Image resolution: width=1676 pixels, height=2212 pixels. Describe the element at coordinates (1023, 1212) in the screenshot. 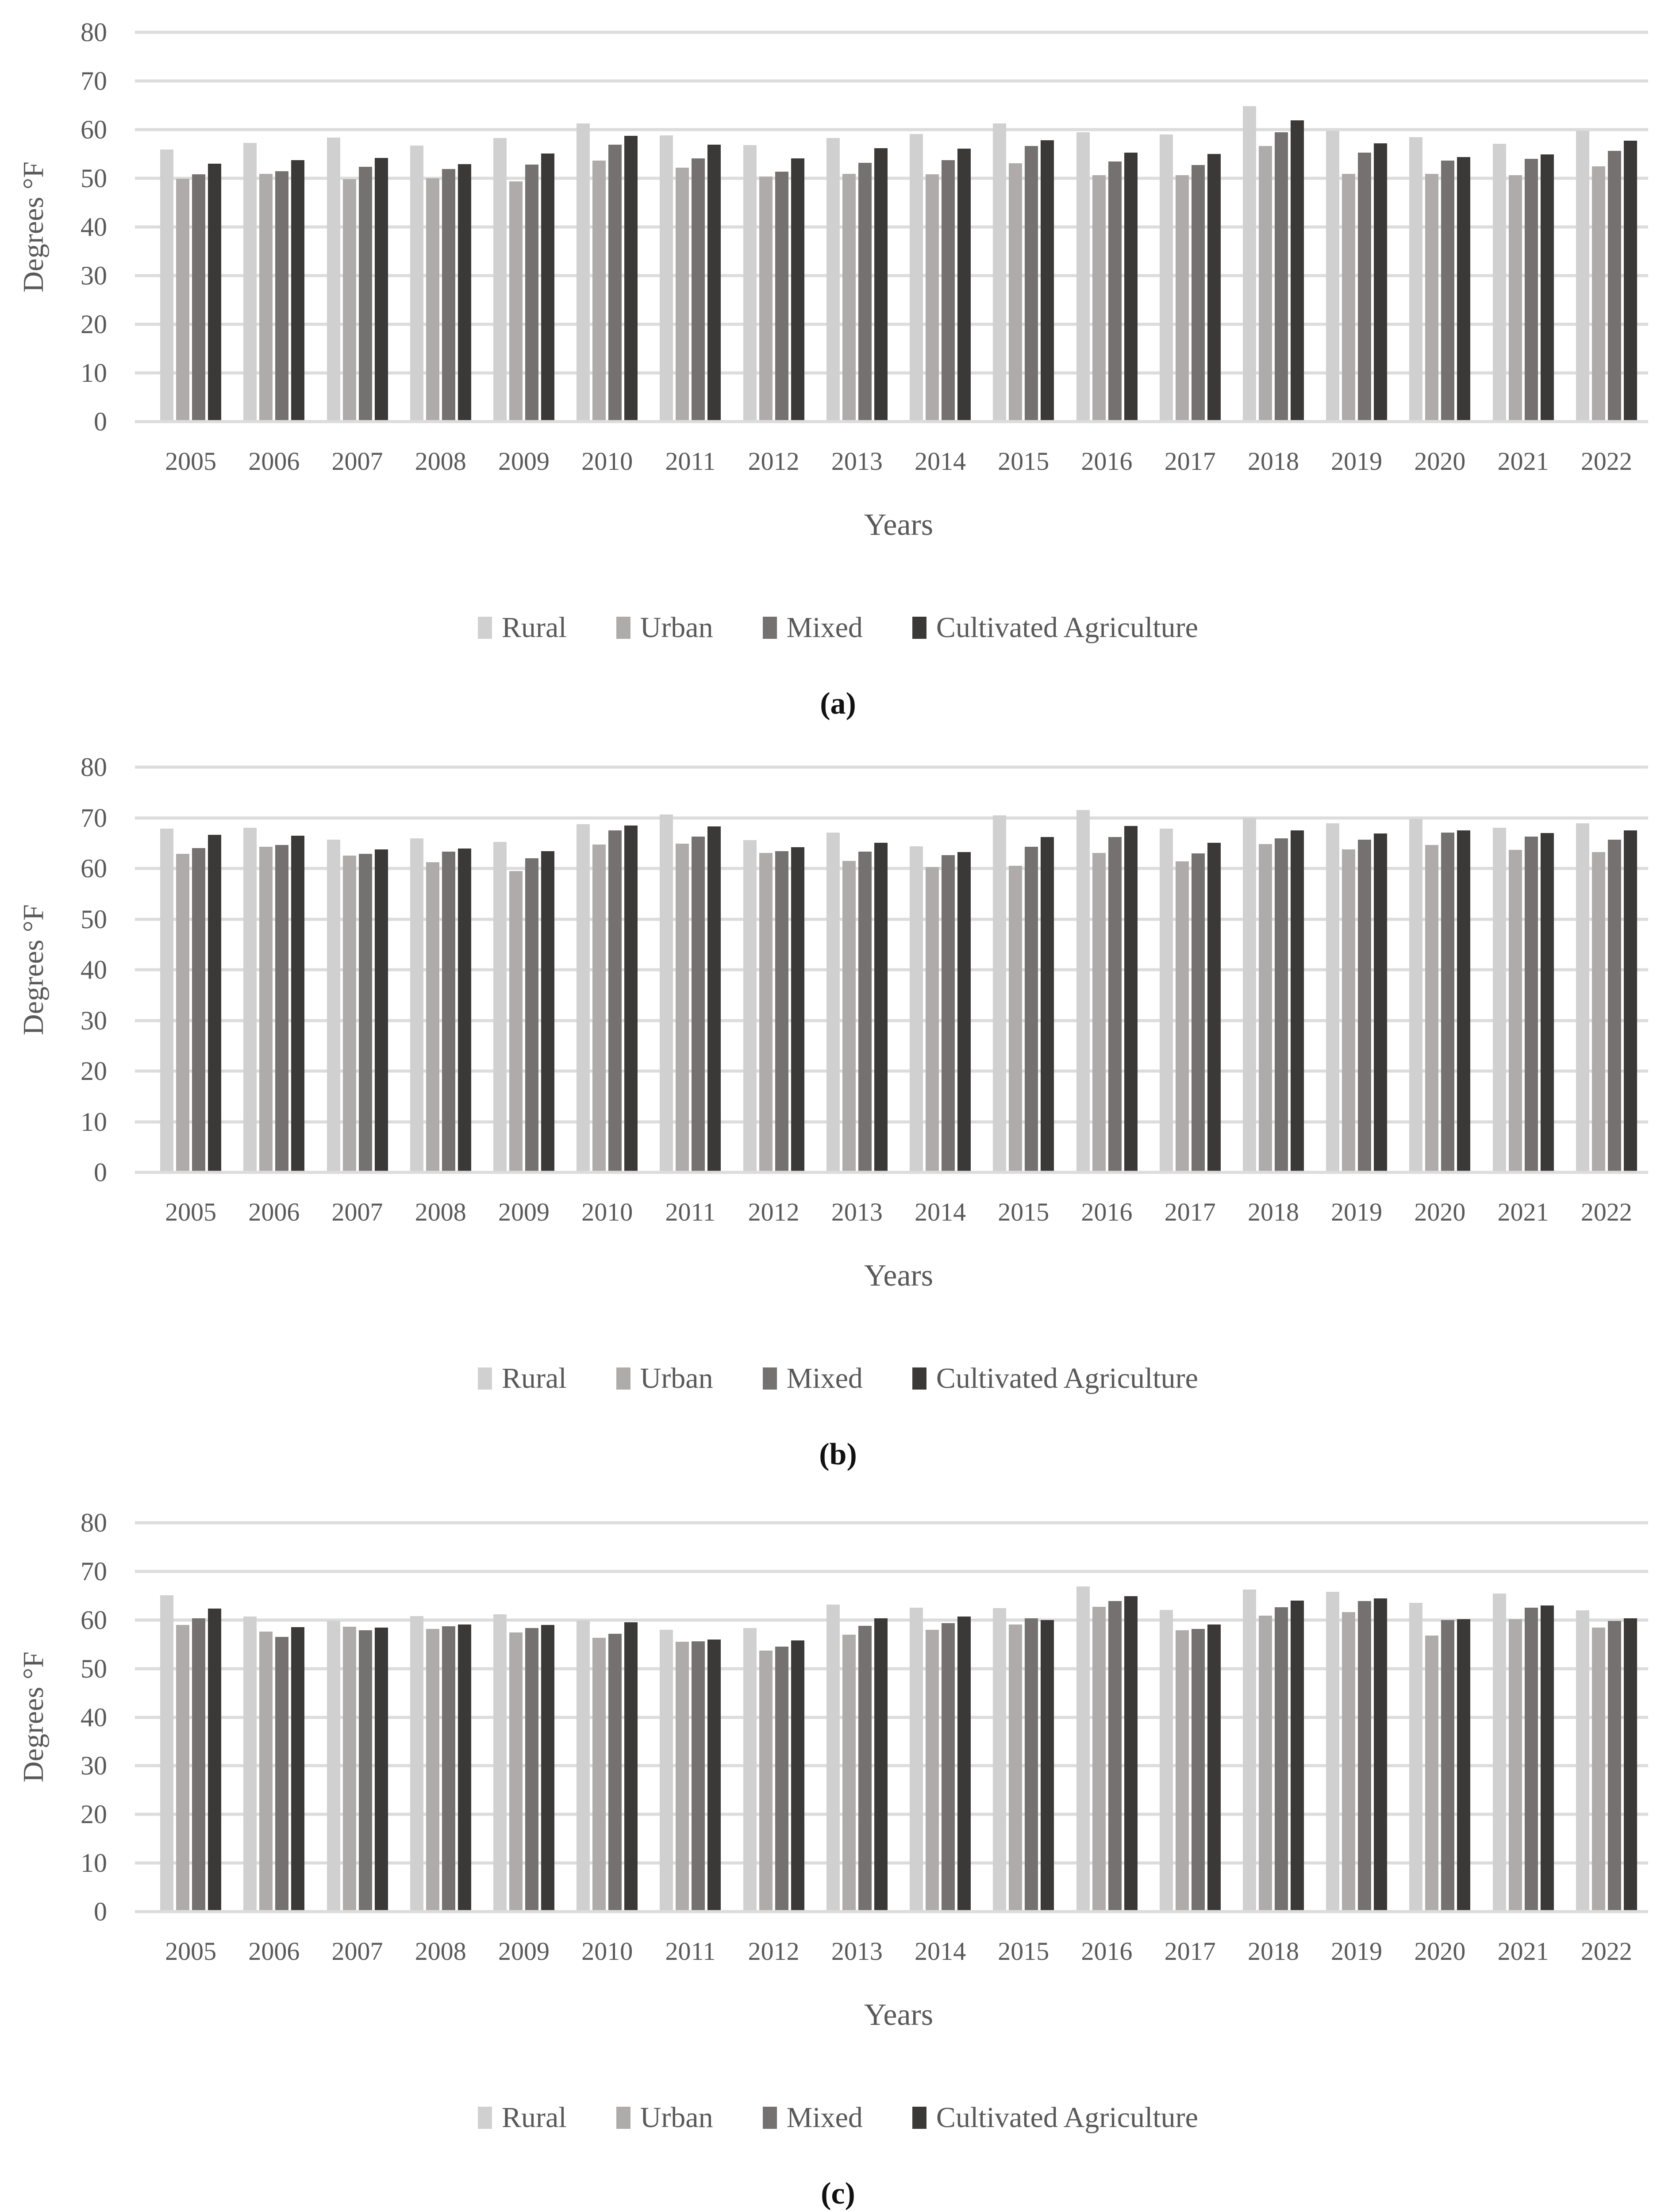

I see `x-tick-label: 2015` at that location.